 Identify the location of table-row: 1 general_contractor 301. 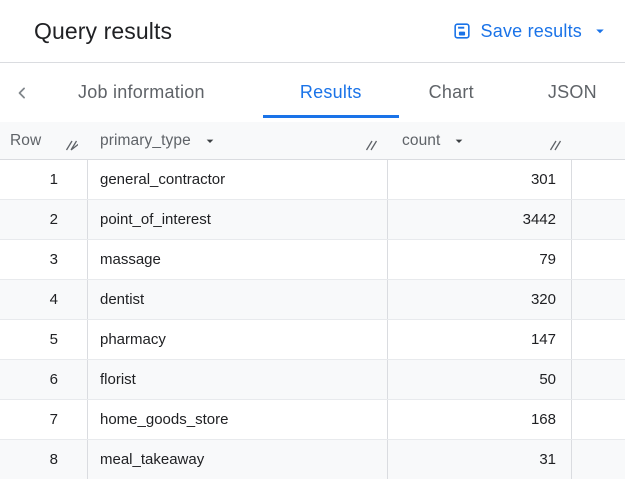
(312, 180).